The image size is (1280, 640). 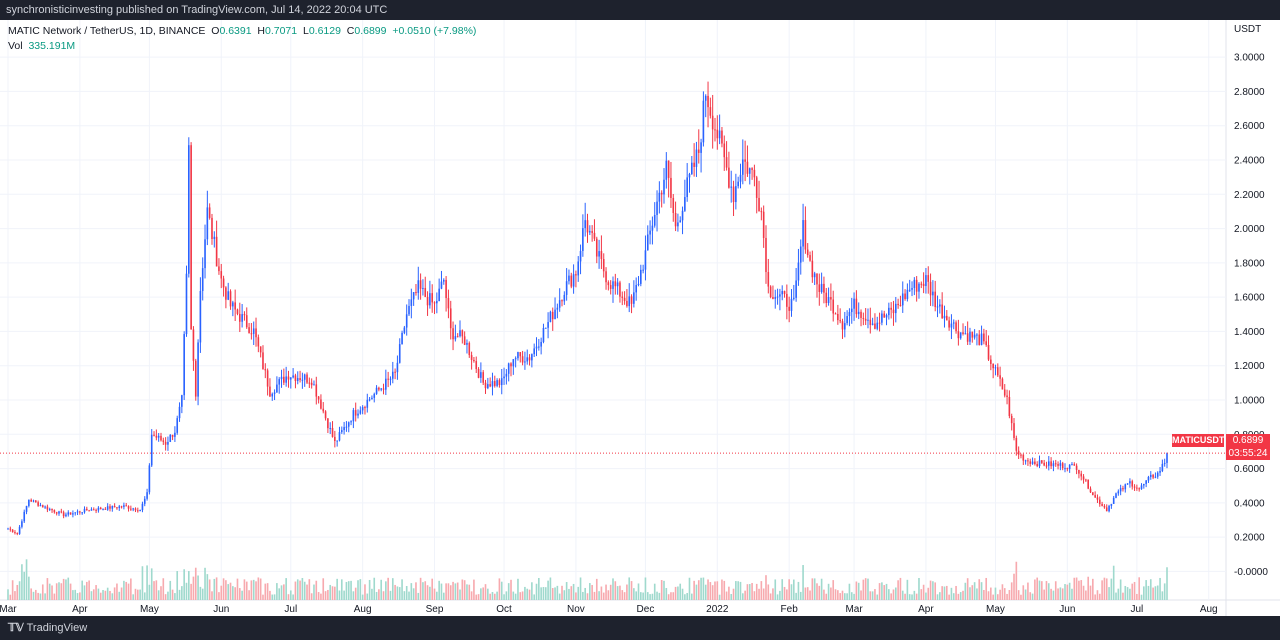 What do you see at coordinates (504, 609) in the screenshot?
I see `x-tick-label: Oct` at bounding box center [504, 609].